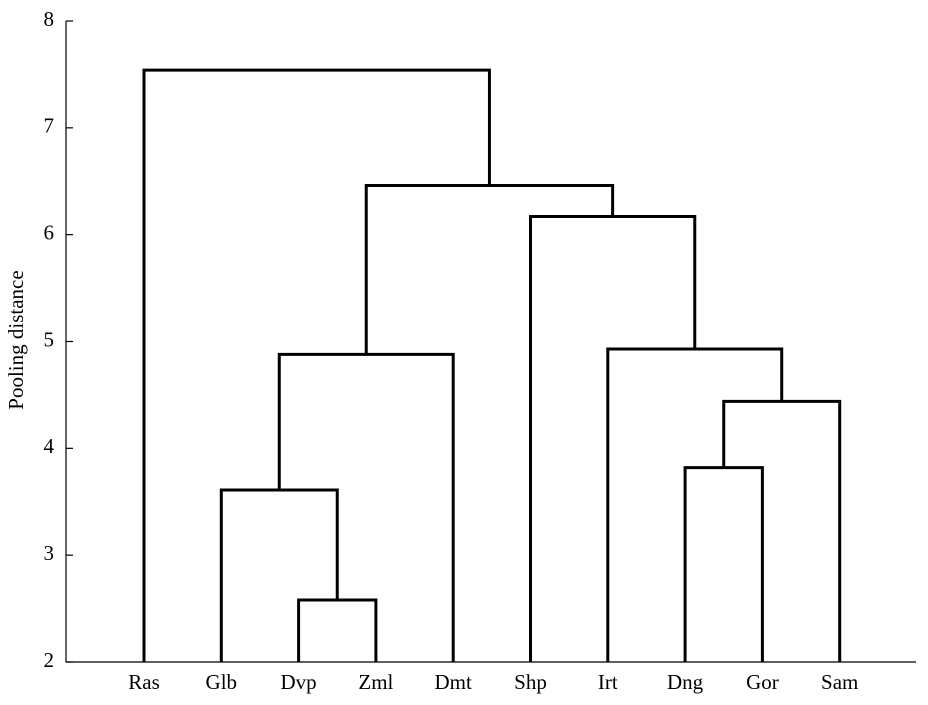 The width and height of the screenshot is (928, 705). I want to click on x-tick-label: Gor, so click(762, 682).